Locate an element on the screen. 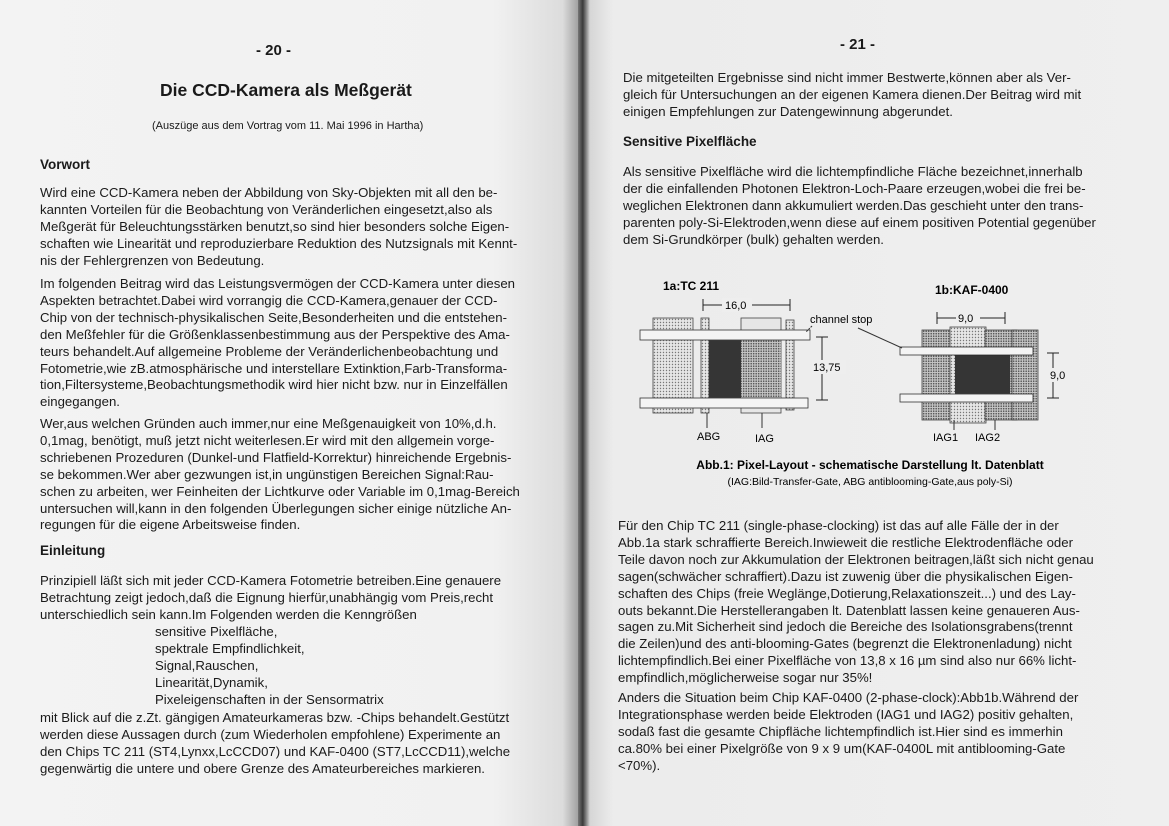  iag1-label: IAG1 is located at coordinates (945, 438).